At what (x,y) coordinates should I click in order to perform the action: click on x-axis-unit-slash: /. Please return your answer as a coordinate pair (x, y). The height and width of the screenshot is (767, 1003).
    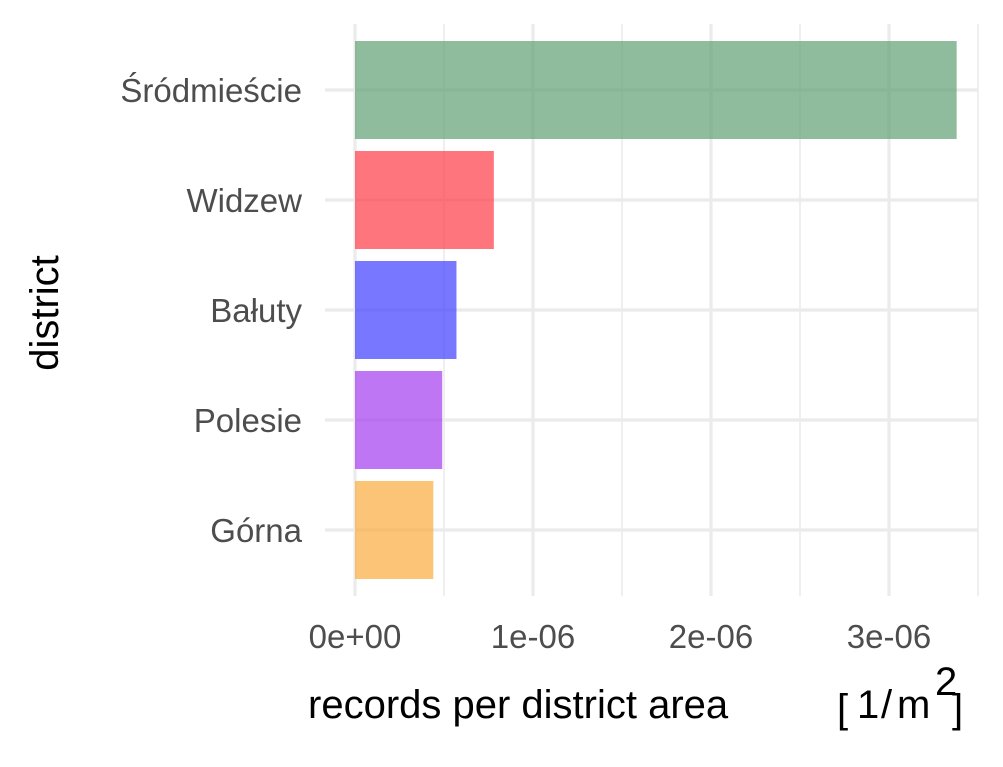
    Looking at the image, I should click on (887, 705).